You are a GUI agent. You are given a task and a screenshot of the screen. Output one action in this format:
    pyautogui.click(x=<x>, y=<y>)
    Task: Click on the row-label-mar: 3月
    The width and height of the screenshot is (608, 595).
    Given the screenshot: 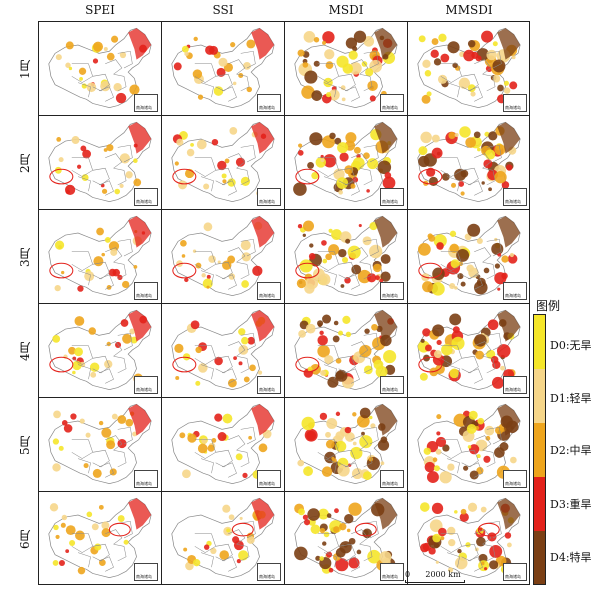 What is the action you would take?
    pyautogui.click(x=25, y=257)
    